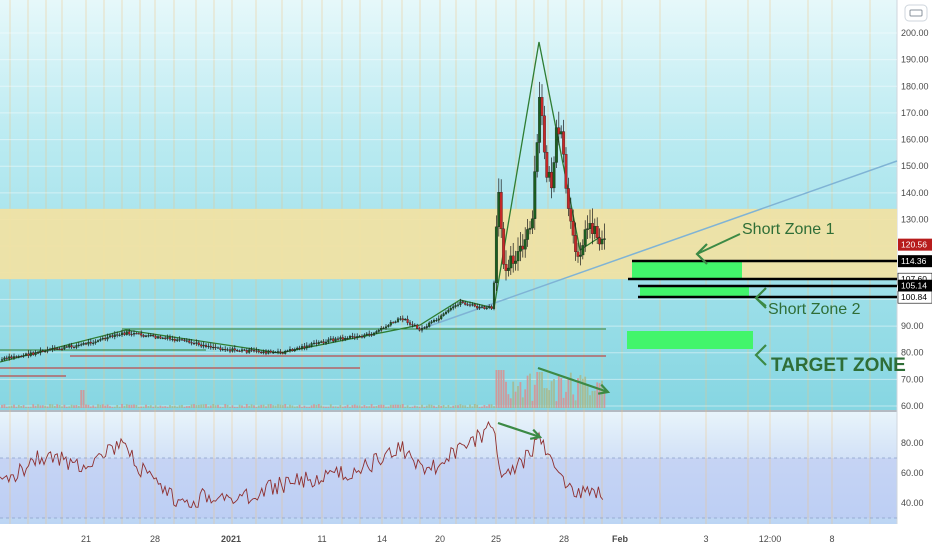 Image resolution: width=932 pixels, height=555 pixels. What do you see at coordinates (912, 503) in the screenshot?
I see `rsi-tick-label: 40.00` at bounding box center [912, 503].